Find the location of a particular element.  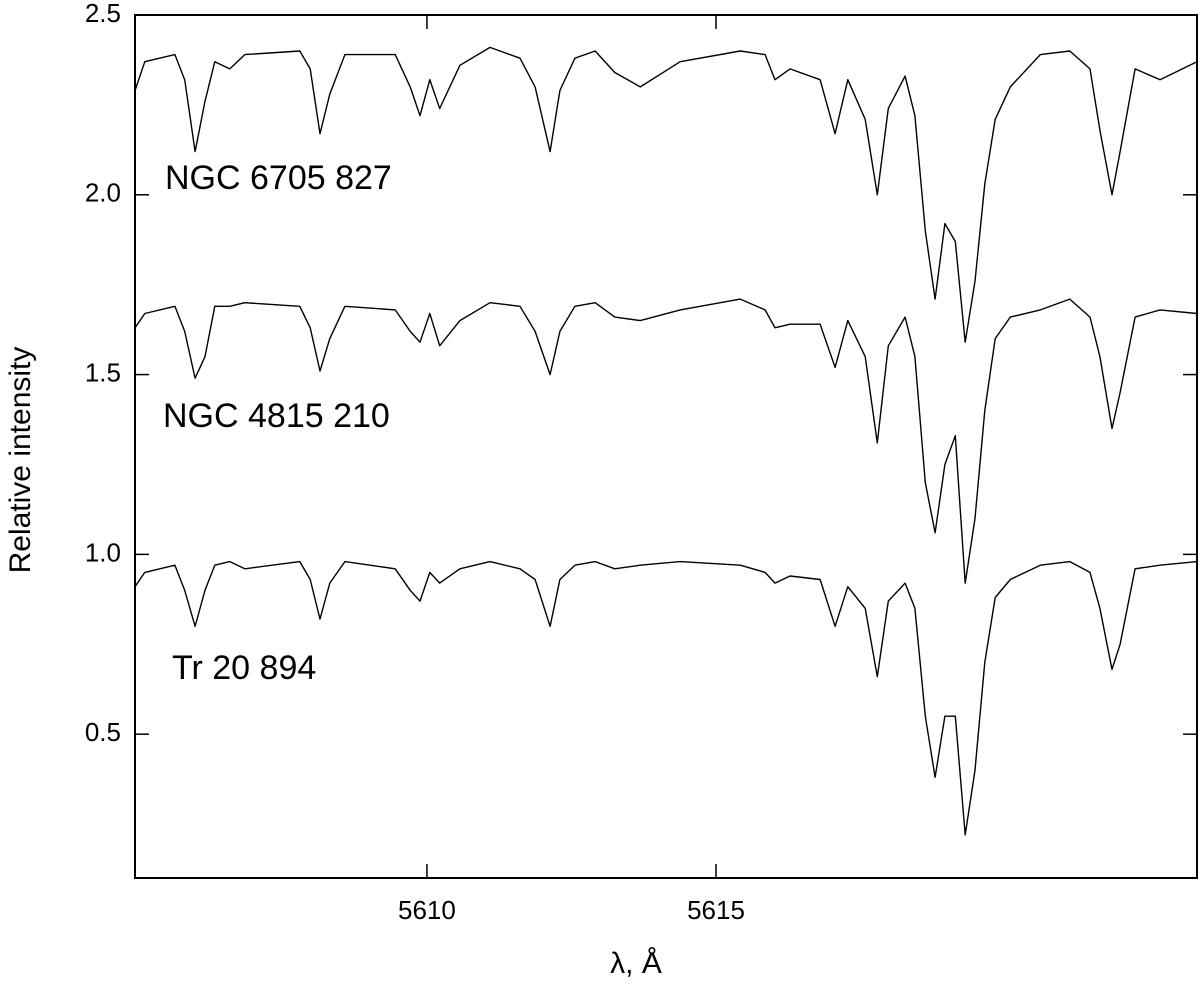

y-tick-label: 2.0 is located at coordinates (103, 193).